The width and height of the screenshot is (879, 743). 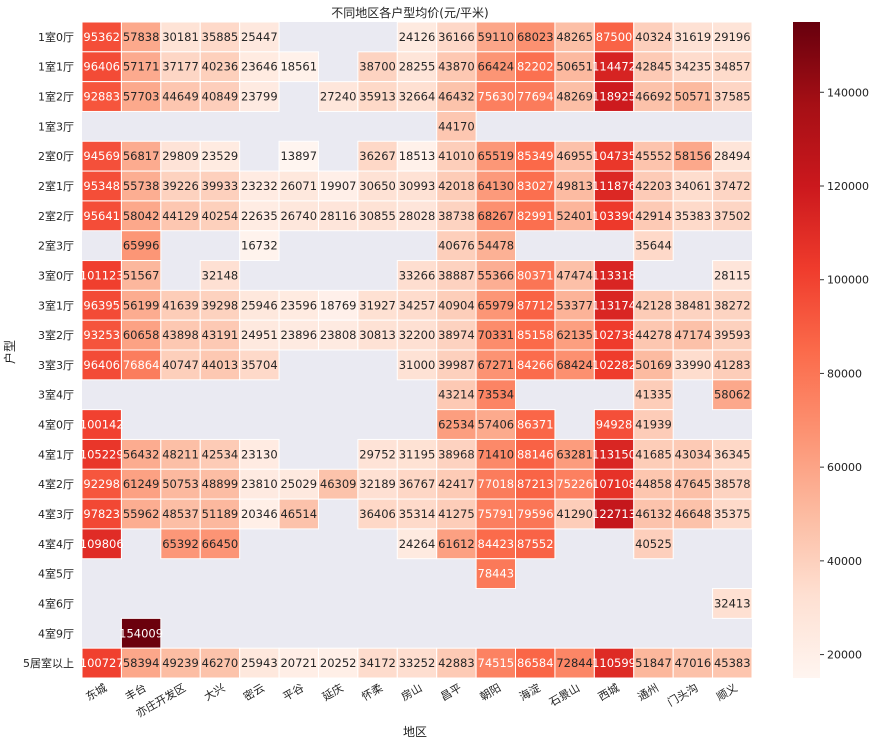 I want to click on cell-value-label: 48537, so click(x=180, y=514).